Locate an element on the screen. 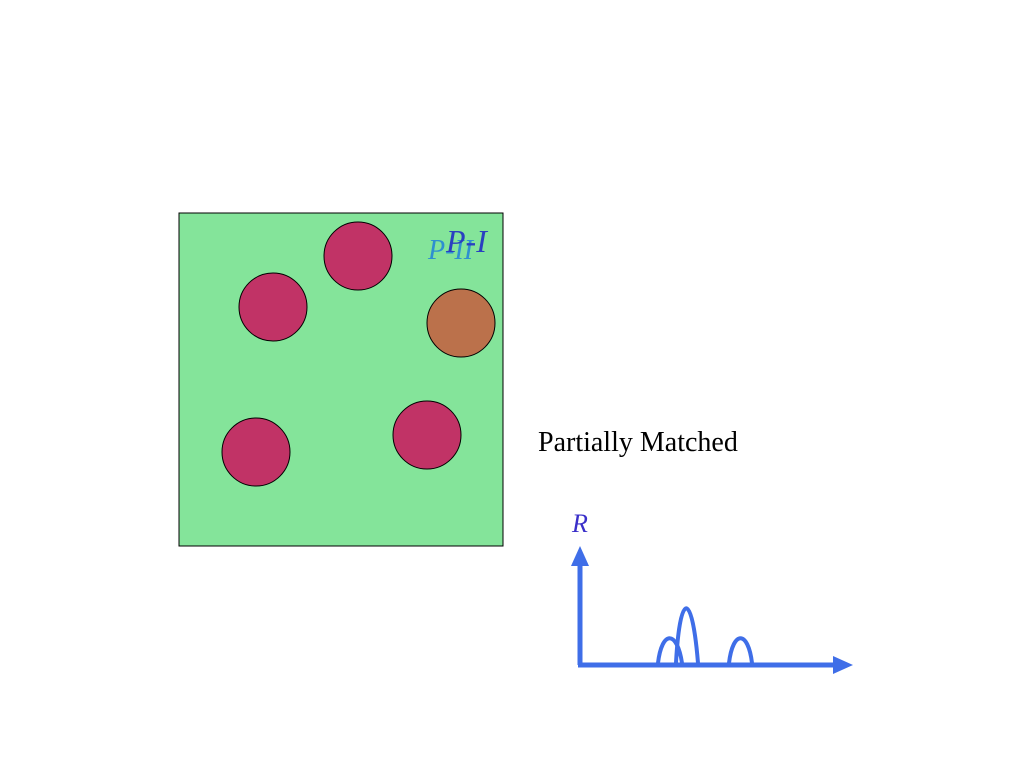 The image size is (1024, 768). response-plot is located at coordinates (712, 610).